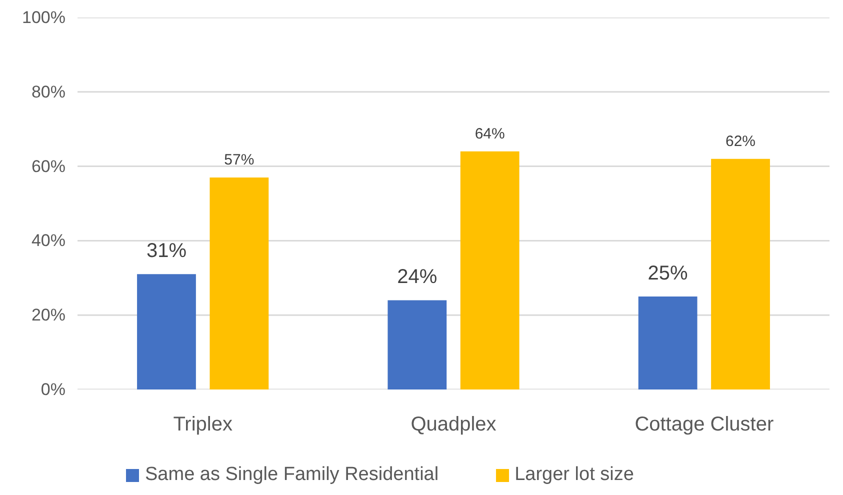 The width and height of the screenshot is (843, 495). What do you see at coordinates (704, 425) in the screenshot?
I see `x-tick-label: Cottage Cluster` at bounding box center [704, 425].